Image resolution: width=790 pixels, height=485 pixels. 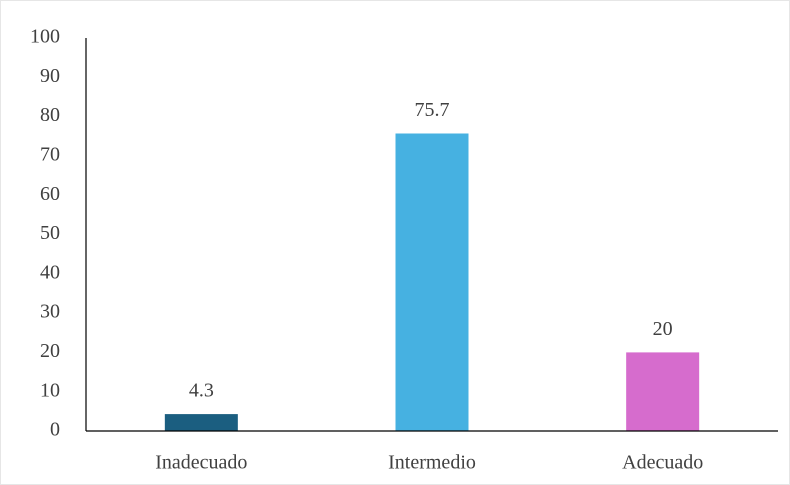 What do you see at coordinates (55, 430) in the screenshot?
I see `y-tick-label: 0` at bounding box center [55, 430].